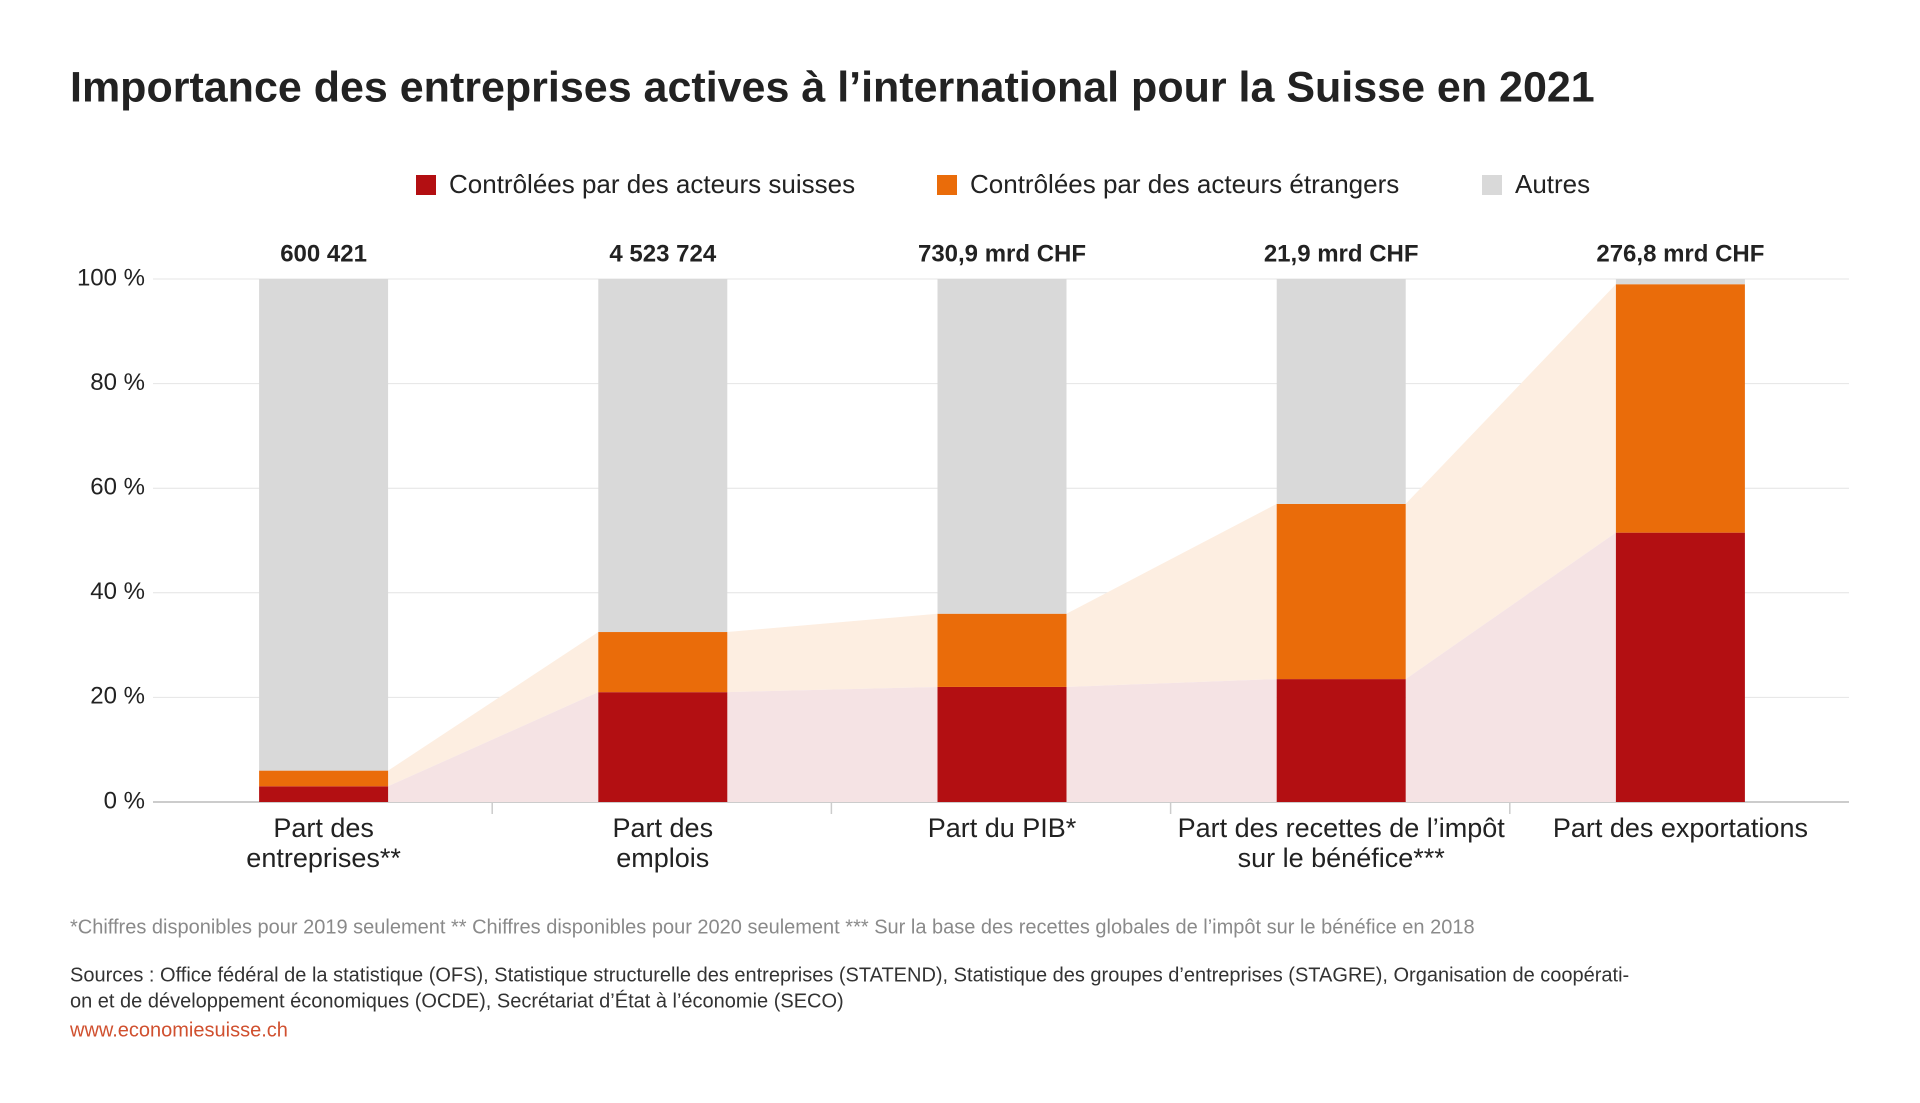  What do you see at coordinates (117, 696) in the screenshot?
I see `y-tick-label: 20 %` at bounding box center [117, 696].